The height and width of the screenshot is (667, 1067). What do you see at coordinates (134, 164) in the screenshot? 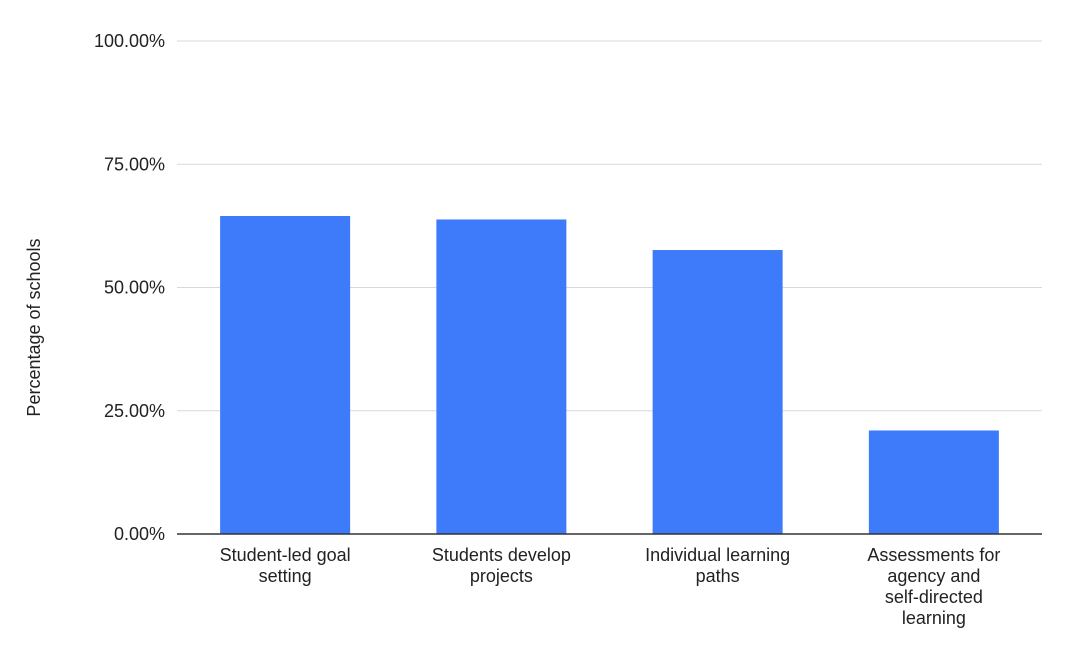
I see `y-tick-label: 75.00%` at bounding box center [134, 164].